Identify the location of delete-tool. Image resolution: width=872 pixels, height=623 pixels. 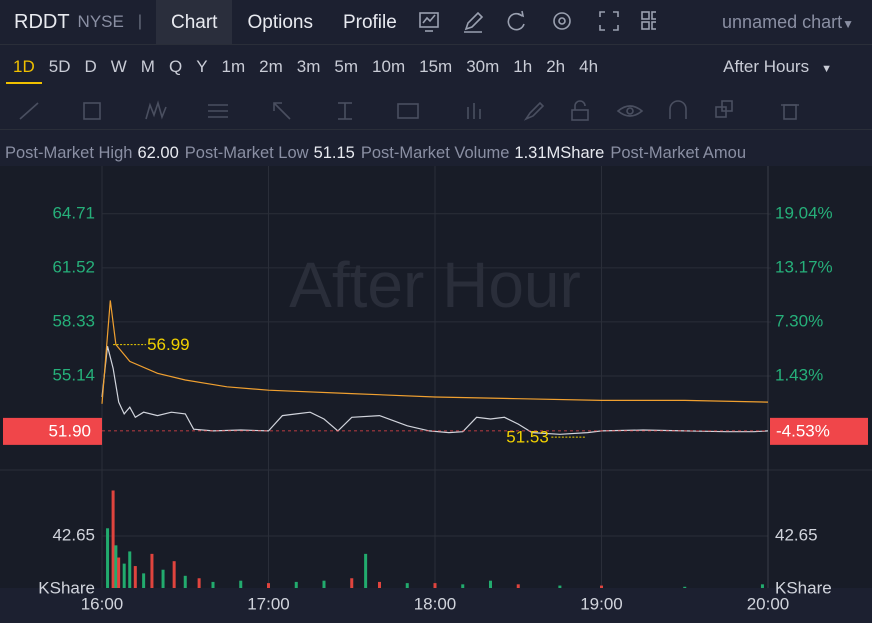
(790, 111).